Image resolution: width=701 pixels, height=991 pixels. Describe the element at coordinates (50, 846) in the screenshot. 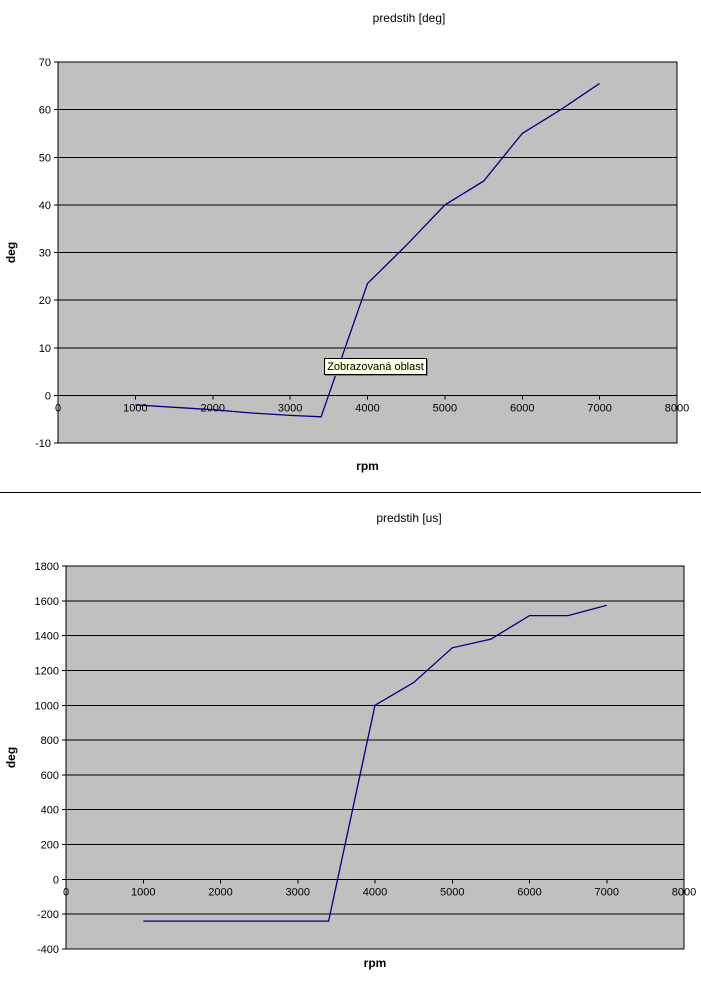

I see `y-tick-label: 200` at that location.